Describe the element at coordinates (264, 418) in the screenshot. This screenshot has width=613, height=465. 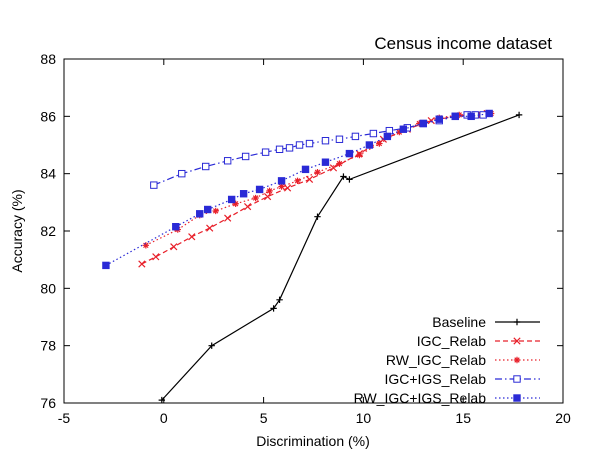
I see `x-tick-label: 5` at that location.